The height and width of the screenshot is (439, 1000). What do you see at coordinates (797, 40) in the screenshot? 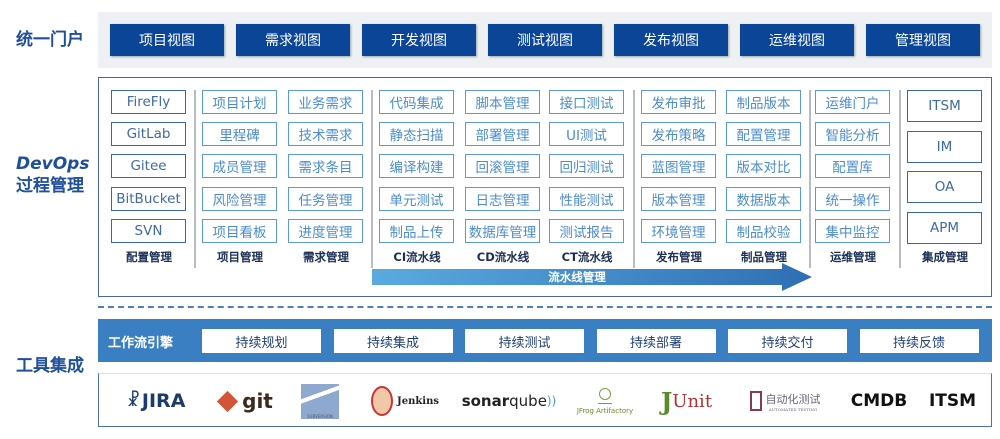
I see `portal-view-button: 运维视图` at bounding box center [797, 40].